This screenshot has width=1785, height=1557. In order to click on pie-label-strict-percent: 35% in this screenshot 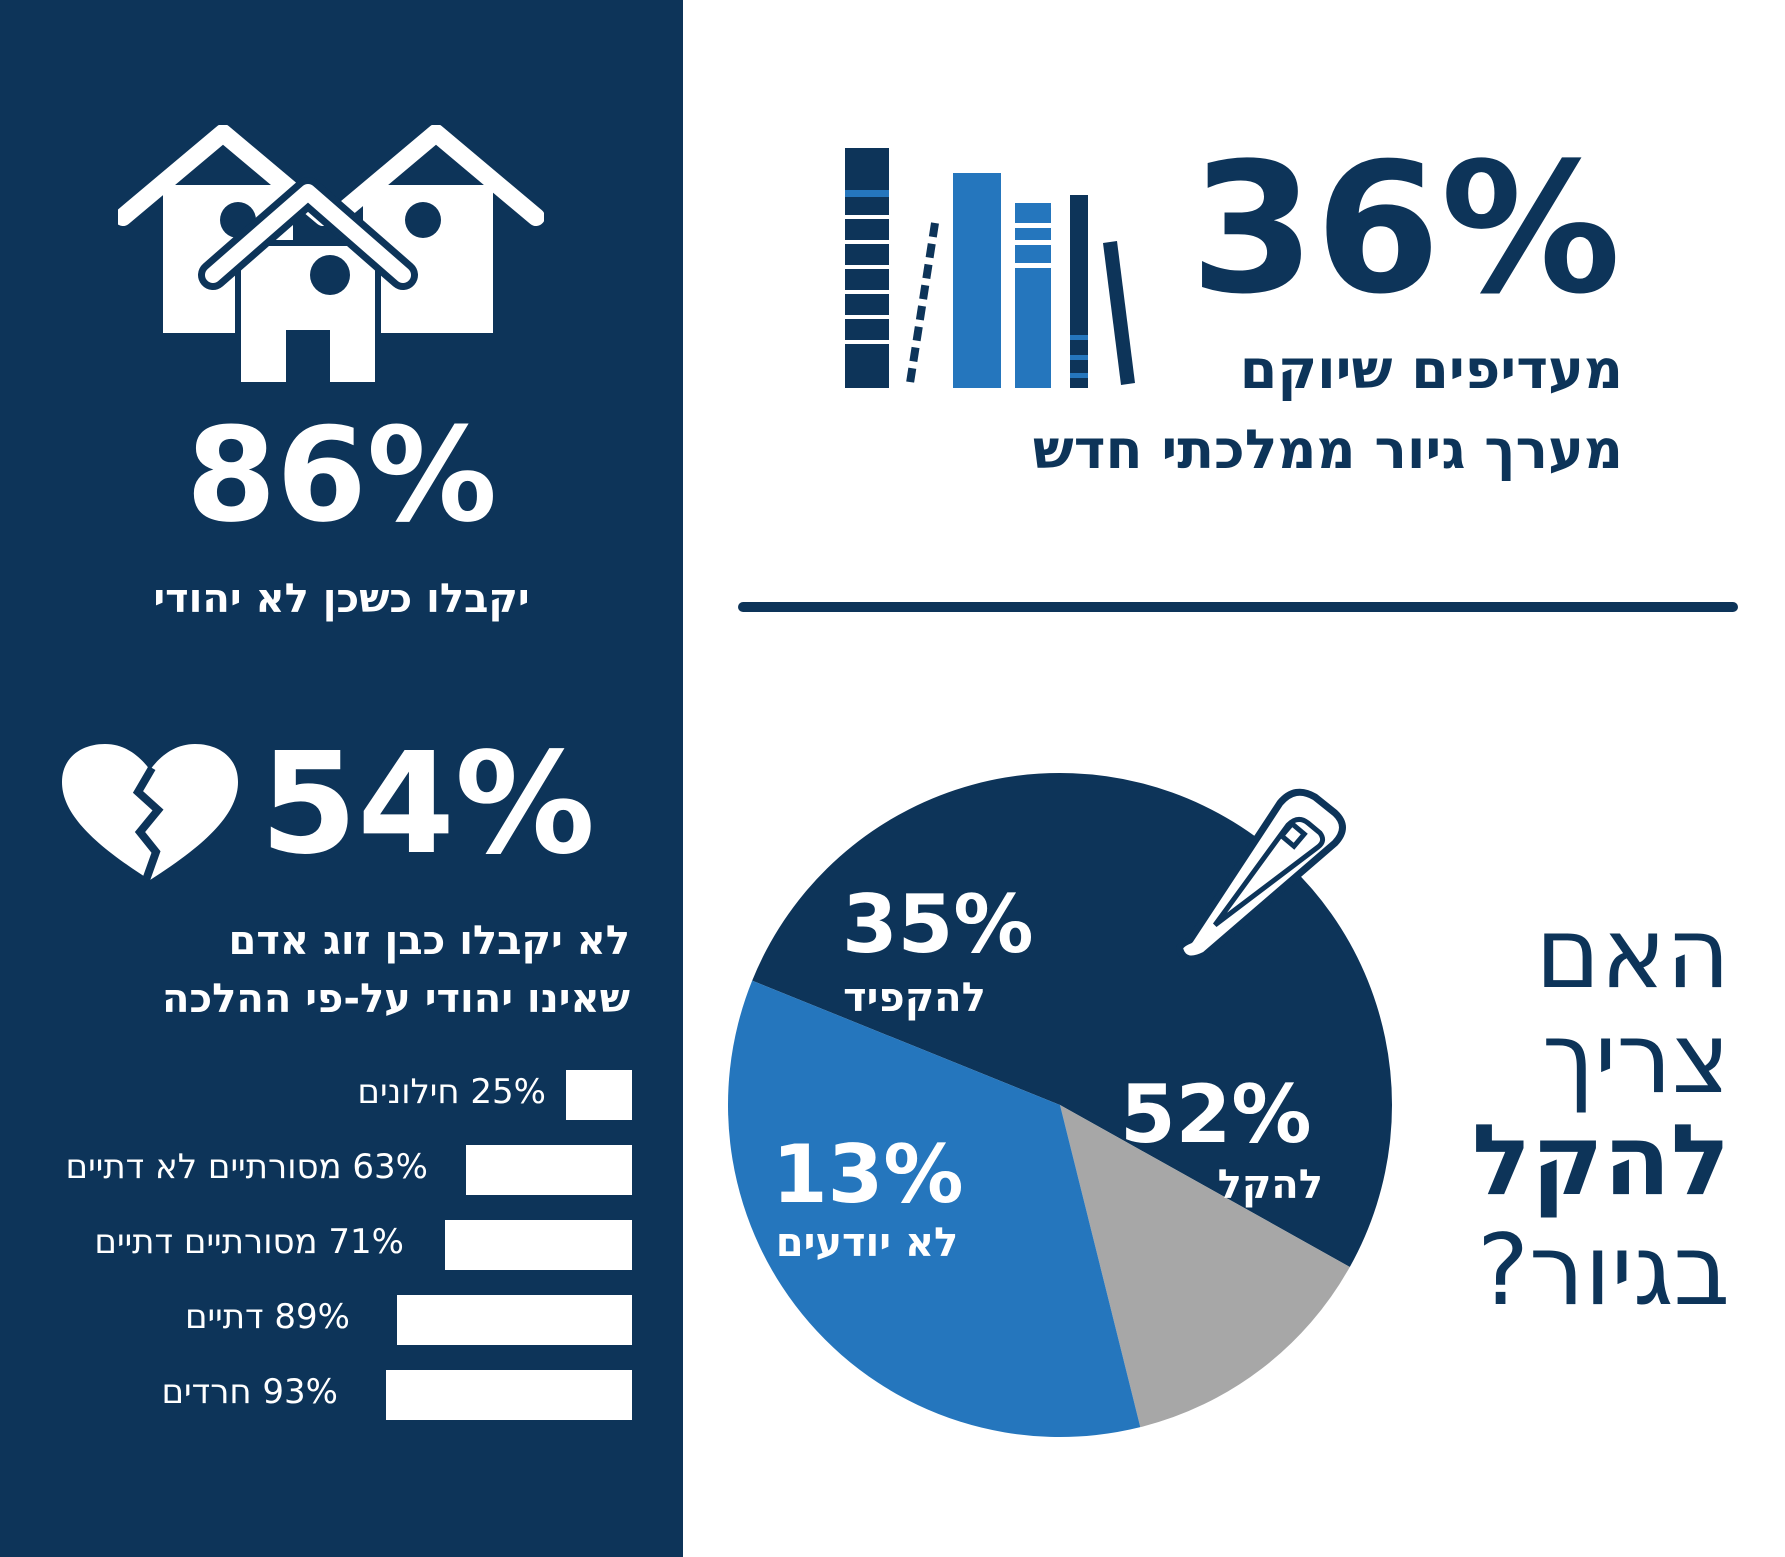, I will do `click(938, 924)`.